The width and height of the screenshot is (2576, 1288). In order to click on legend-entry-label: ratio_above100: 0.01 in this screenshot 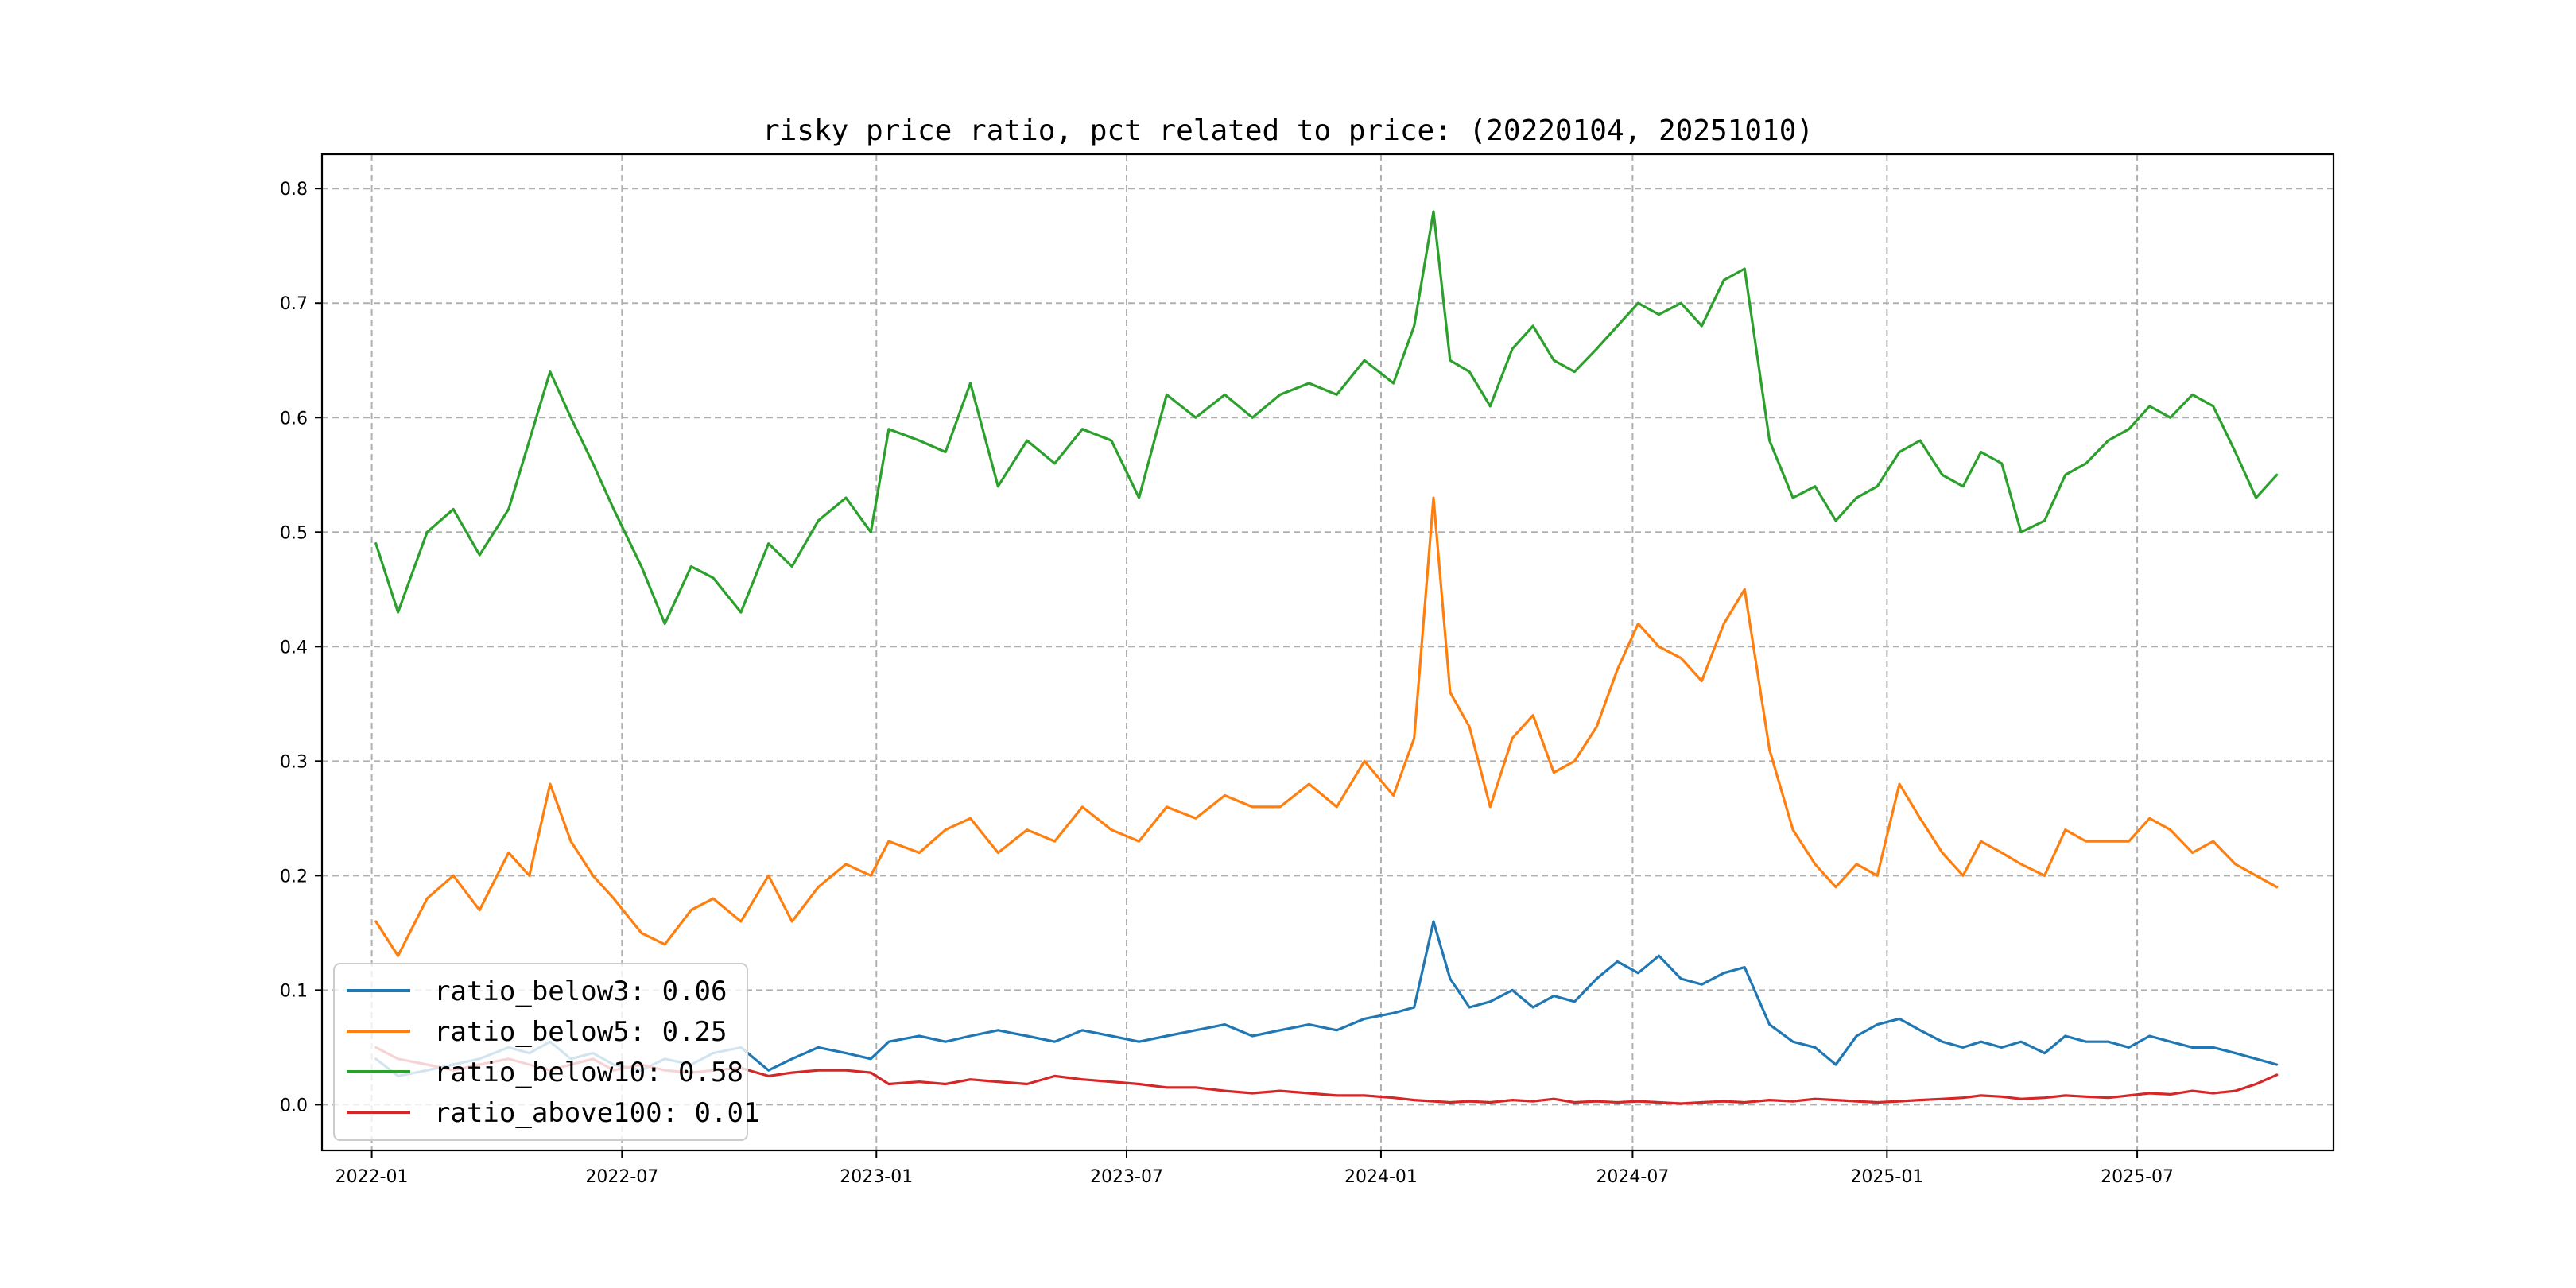, I will do `click(597, 1113)`.